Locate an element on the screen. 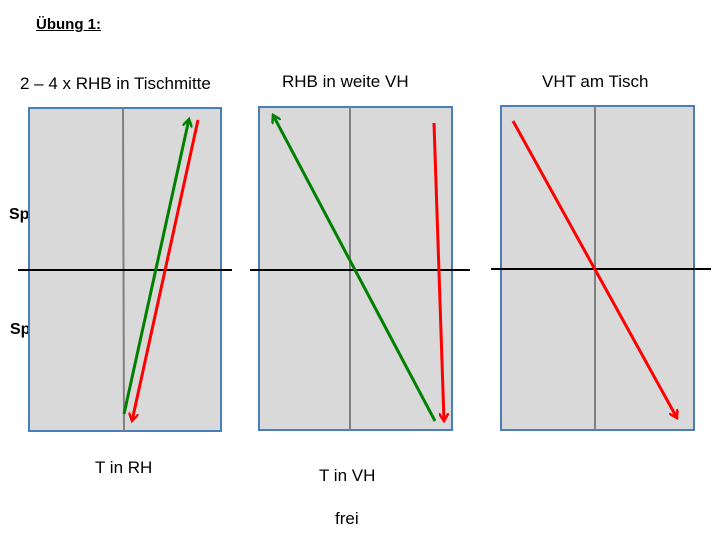  table-1-title: 2 – 4 x RHB in Tischmitte is located at coordinates (115, 83).